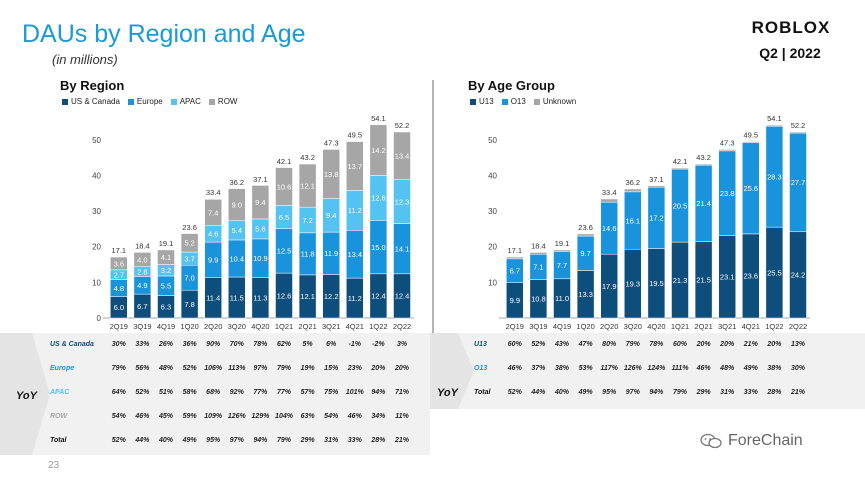 This screenshot has width=865, height=481. What do you see at coordinates (527, 101) in the screenshot?
I see `age-legend: U13 O13 Unknown` at bounding box center [527, 101].